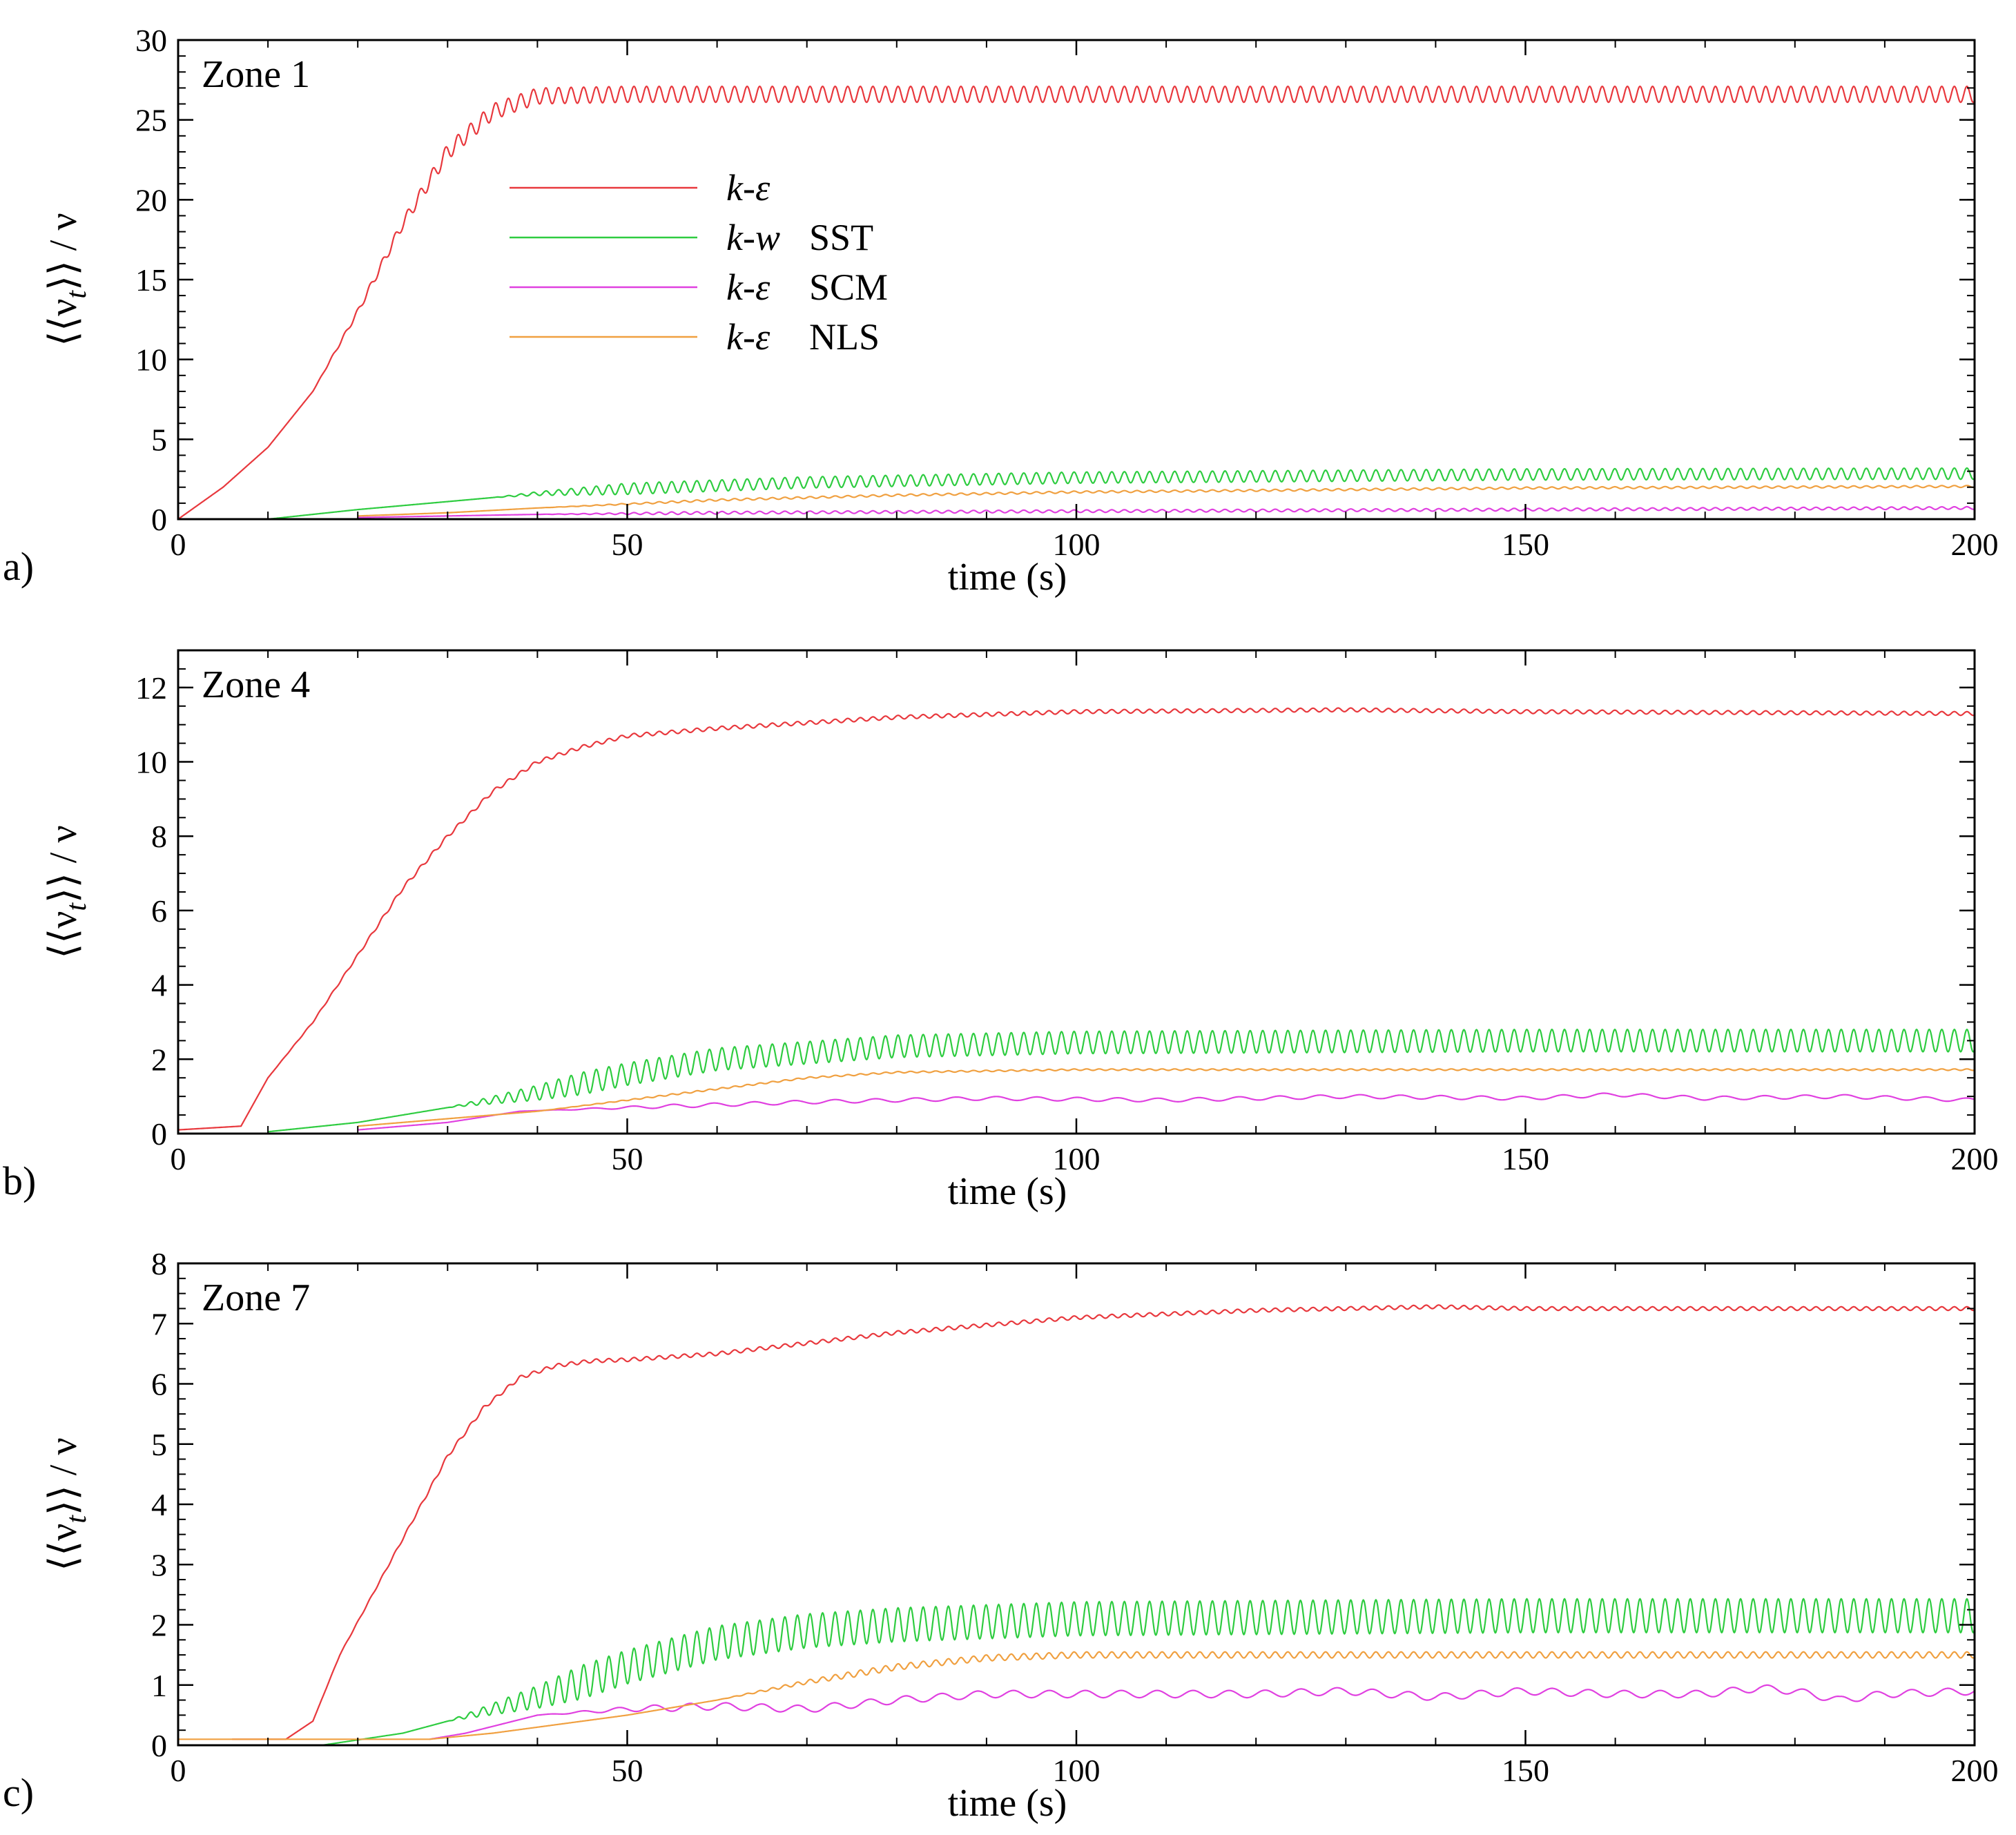 The width and height of the screenshot is (2016, 1835). What do you see at coordinates (841, 238) in the screenshot?
I see `legend-suffix: SST` at bounding box center [841, 238].